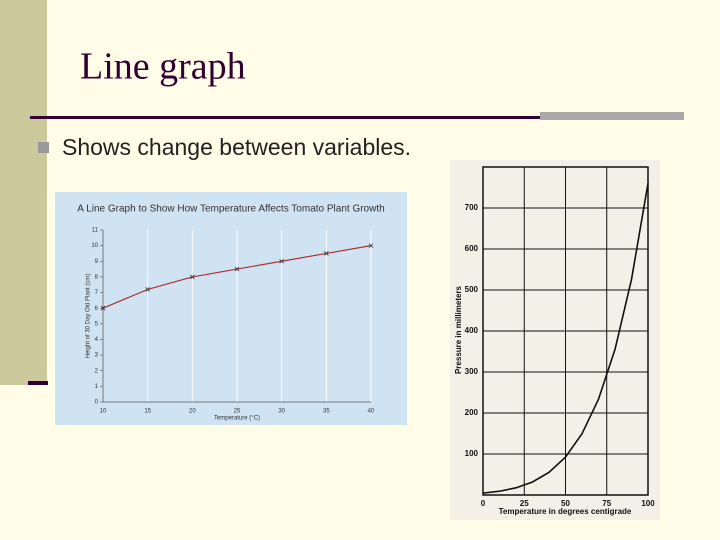 The height and width of the screenshot is (540, 720). Describe the element at coordinates (472, 453) in the screenshot. I see `y-tick-label: 100` at that location.